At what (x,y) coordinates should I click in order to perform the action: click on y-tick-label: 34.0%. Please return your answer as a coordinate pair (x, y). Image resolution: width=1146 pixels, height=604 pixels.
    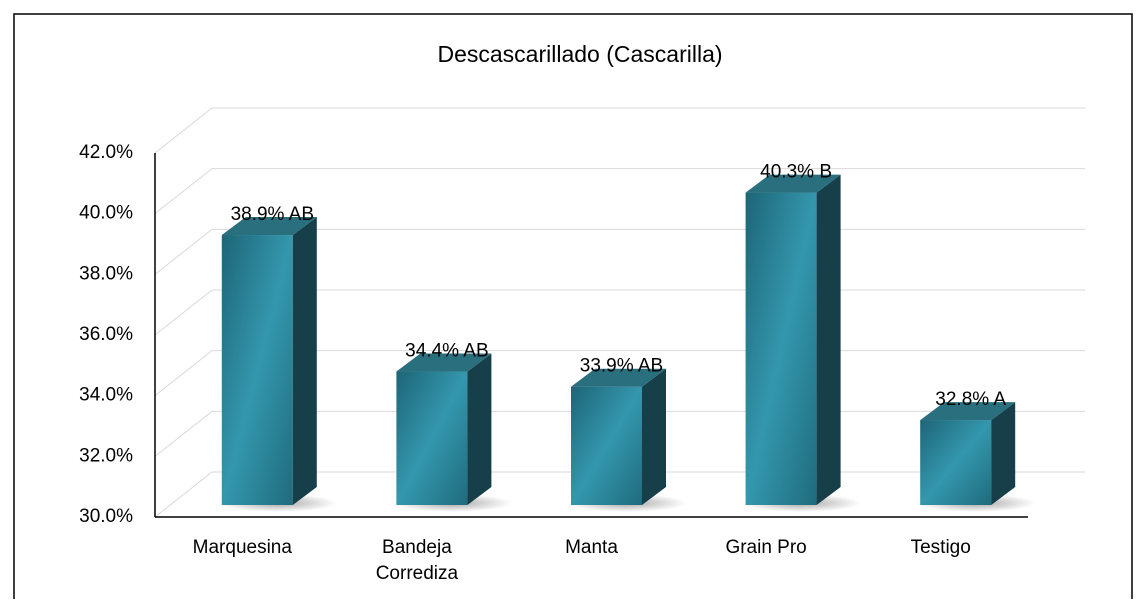
    Looking at the image, I should click on (106, 395).